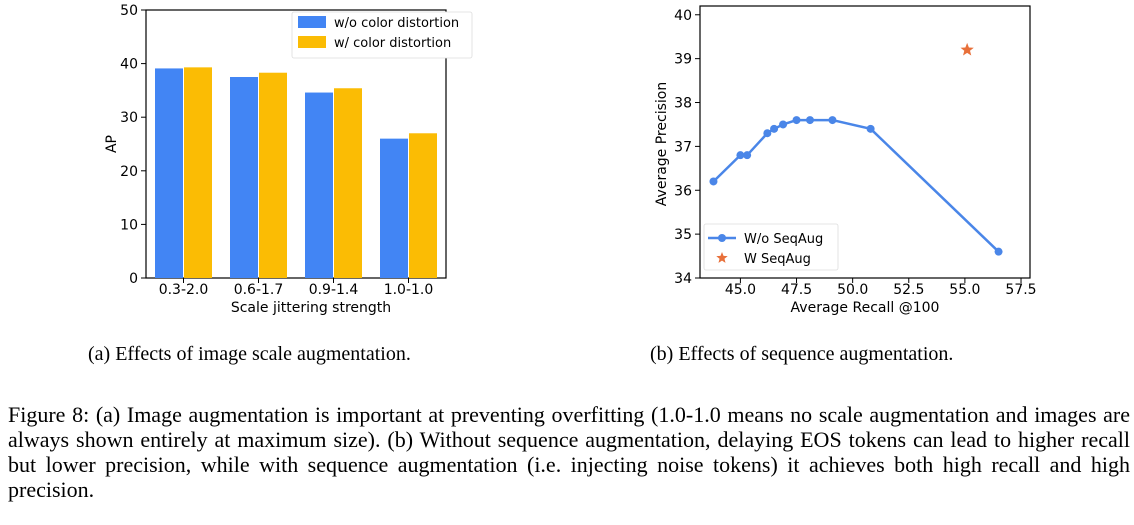  Describe the element at coordinates (133, 279) in the screenshot. I see `y-tick-label: 0` at that location.